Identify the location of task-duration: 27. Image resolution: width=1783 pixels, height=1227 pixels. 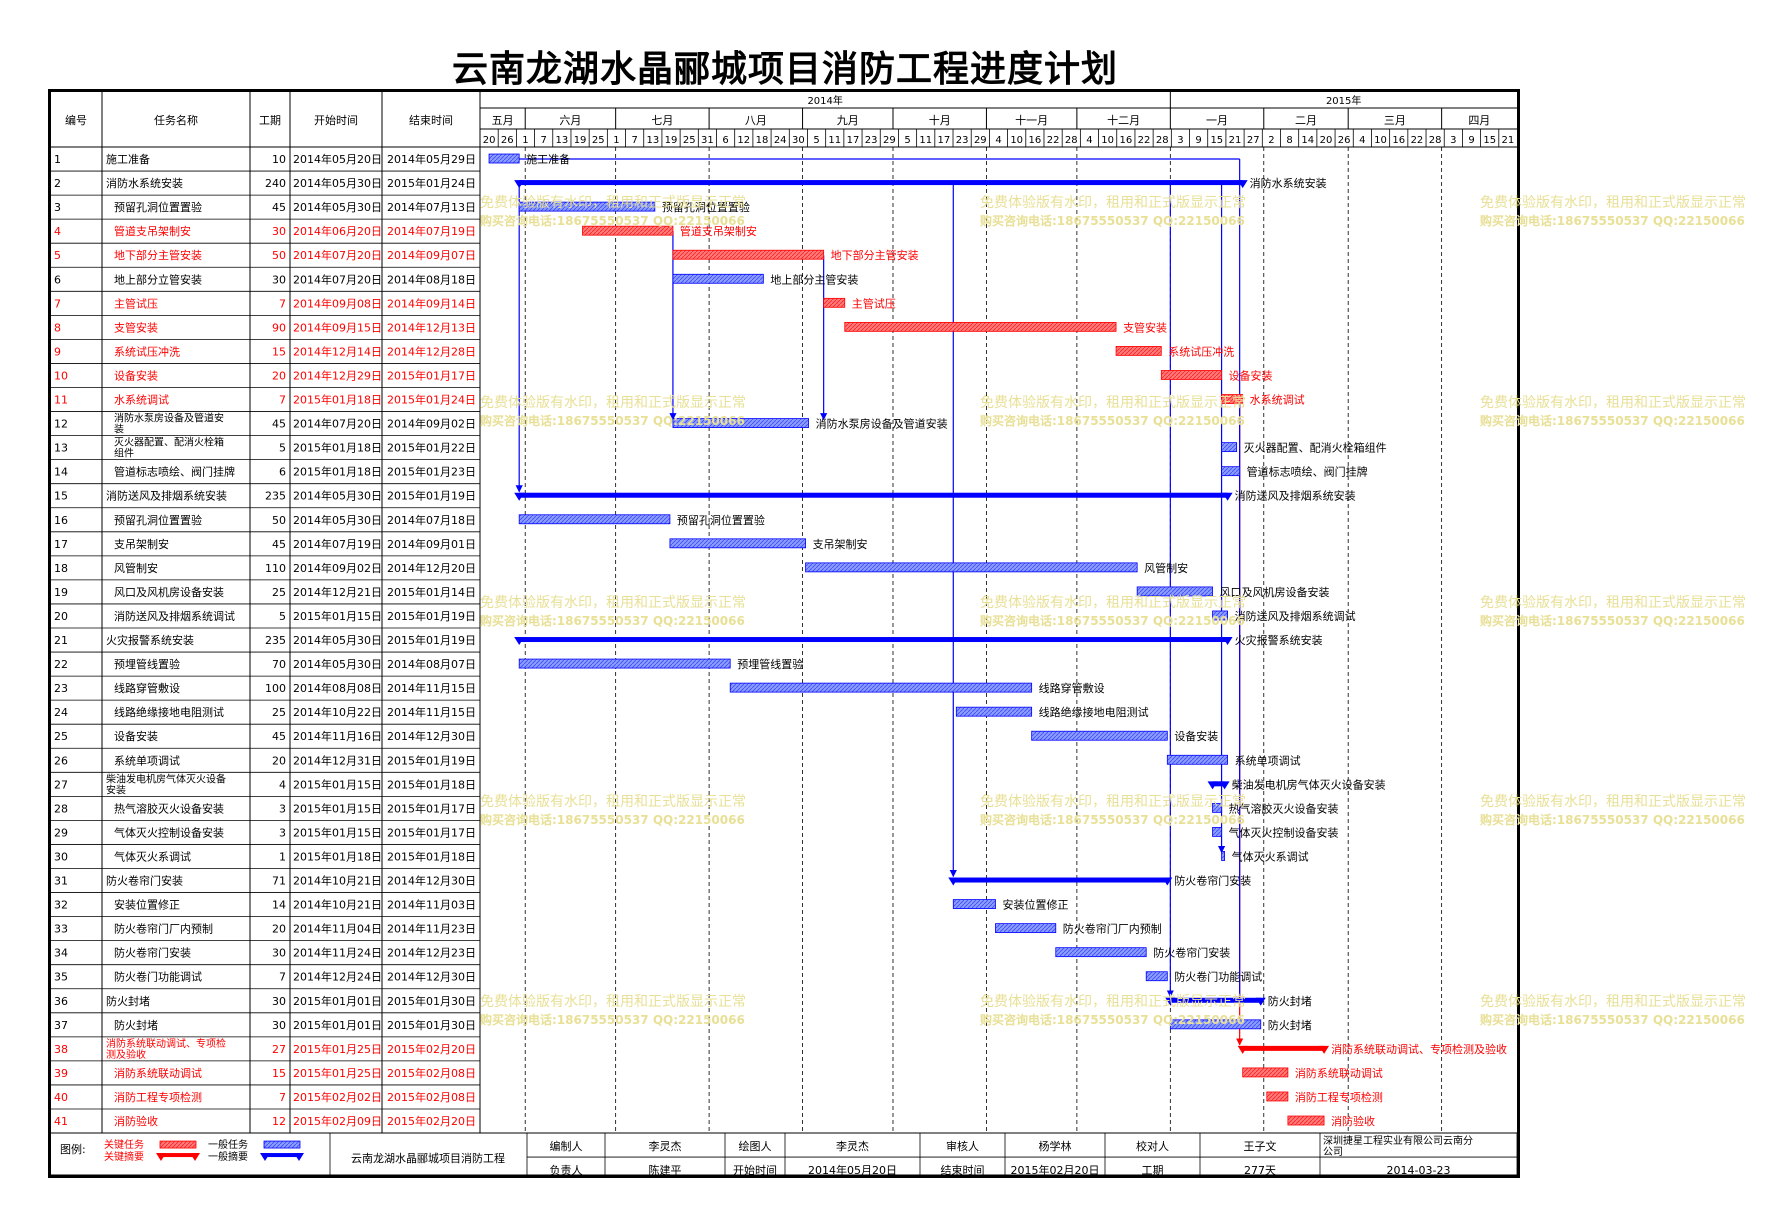
(279, 1049).